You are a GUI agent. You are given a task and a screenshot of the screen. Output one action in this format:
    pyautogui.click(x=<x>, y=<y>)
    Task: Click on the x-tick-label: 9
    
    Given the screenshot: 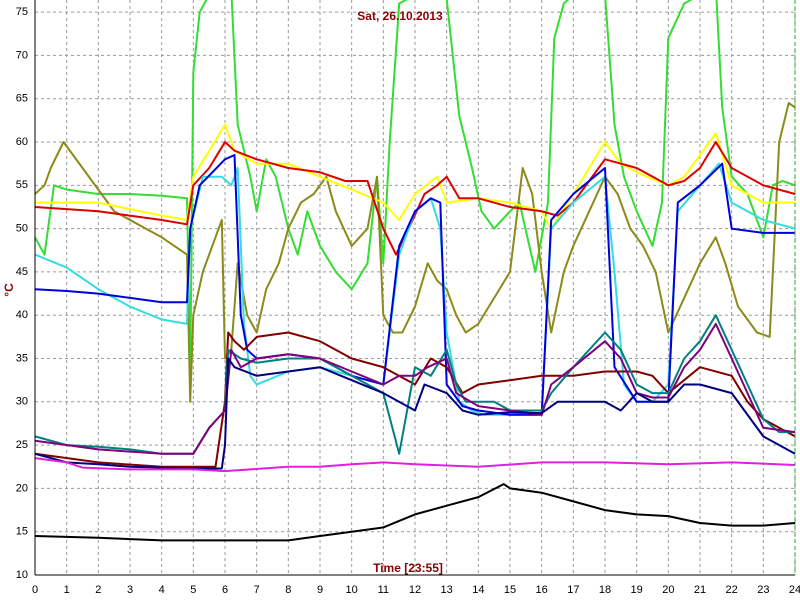 What is the action you would take?
    pyautogui.click(x=320, y=590)
    